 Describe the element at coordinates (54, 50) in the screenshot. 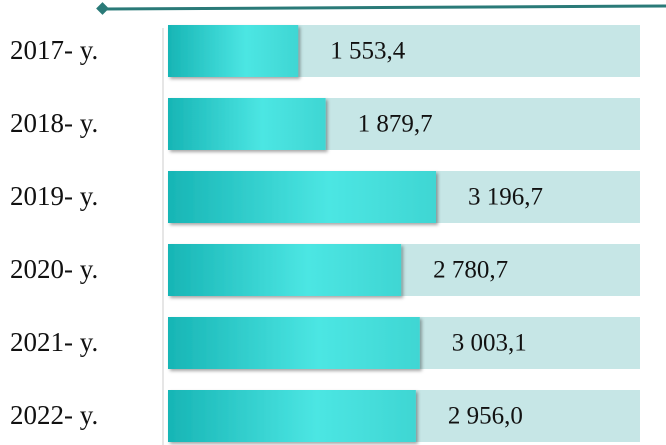

I see `category-label: 2017- y.` at that location.